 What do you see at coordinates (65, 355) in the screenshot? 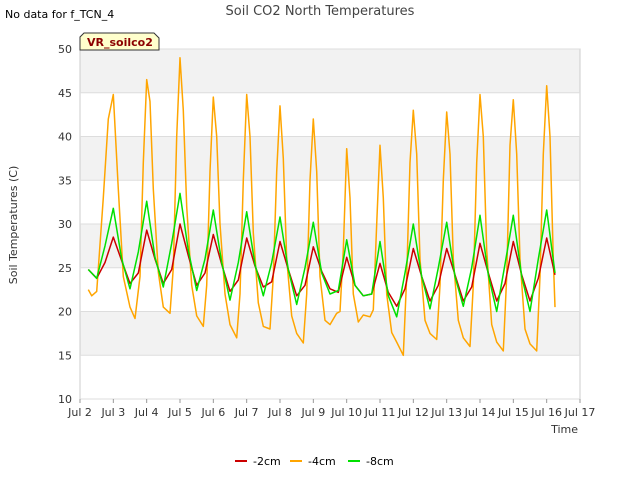
I see `y-tick-label: 15` at bounding box center [65, 355].